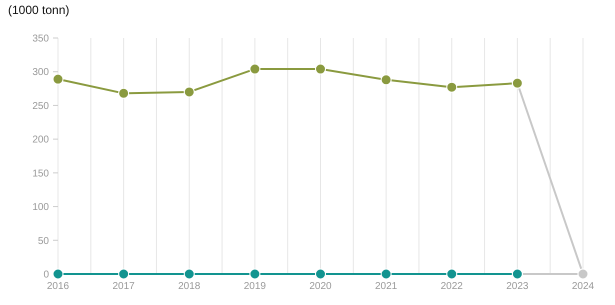 This screenshot has height=305, width=615. Describe the element at coordinates (44, 241) in the screenshot. I see `y-tick-label: 50` at that location.